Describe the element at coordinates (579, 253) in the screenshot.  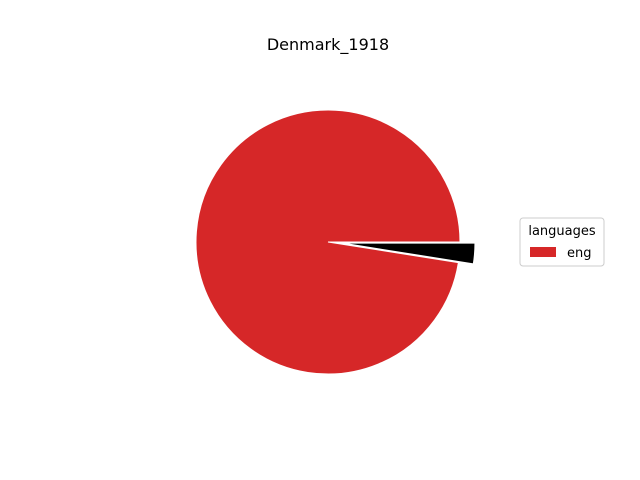
I see `legend-label-eng: eng` at that location.